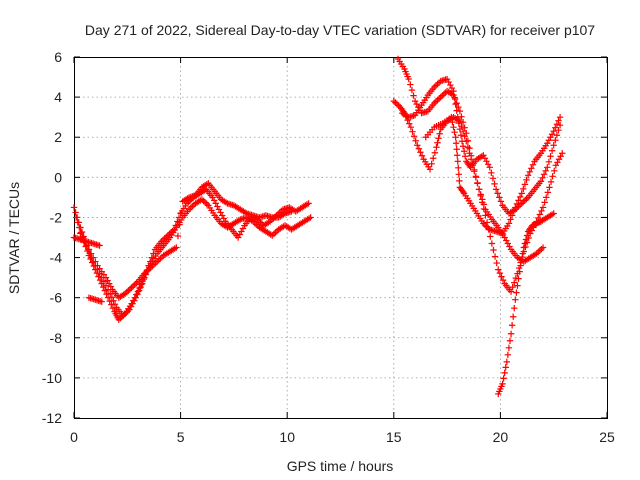 The width and height of the screenshot is (640, 480). Describe the element at coordinates (501, 437) in the screenshot. I see `x-tick-label: 20` at that location.